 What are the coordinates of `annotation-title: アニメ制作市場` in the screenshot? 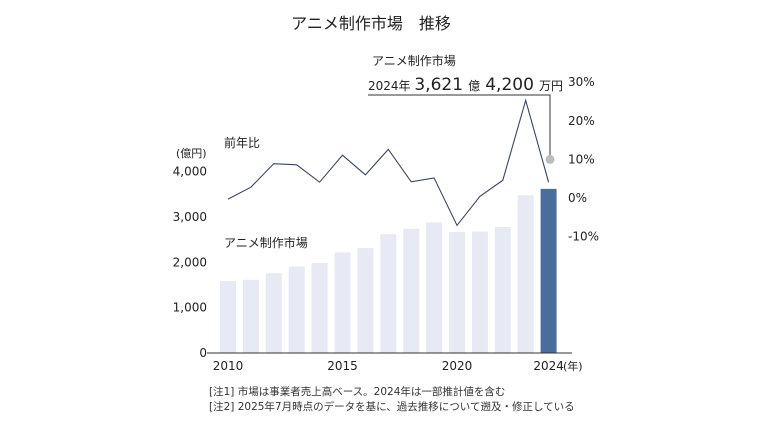 It's located at (414, 60).